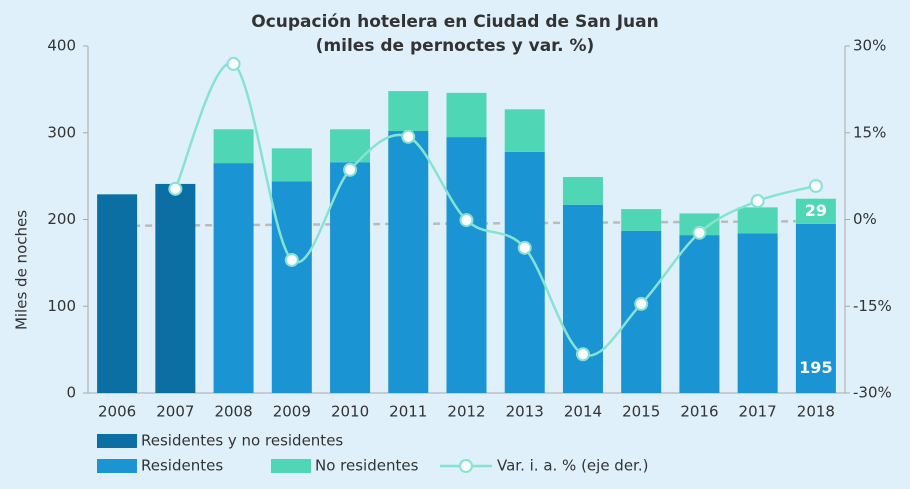 The image size is (910, 489). Describe the element at coordinates (466, 412) in the screenshot. I see `x-tick-label: 2012` at that location.